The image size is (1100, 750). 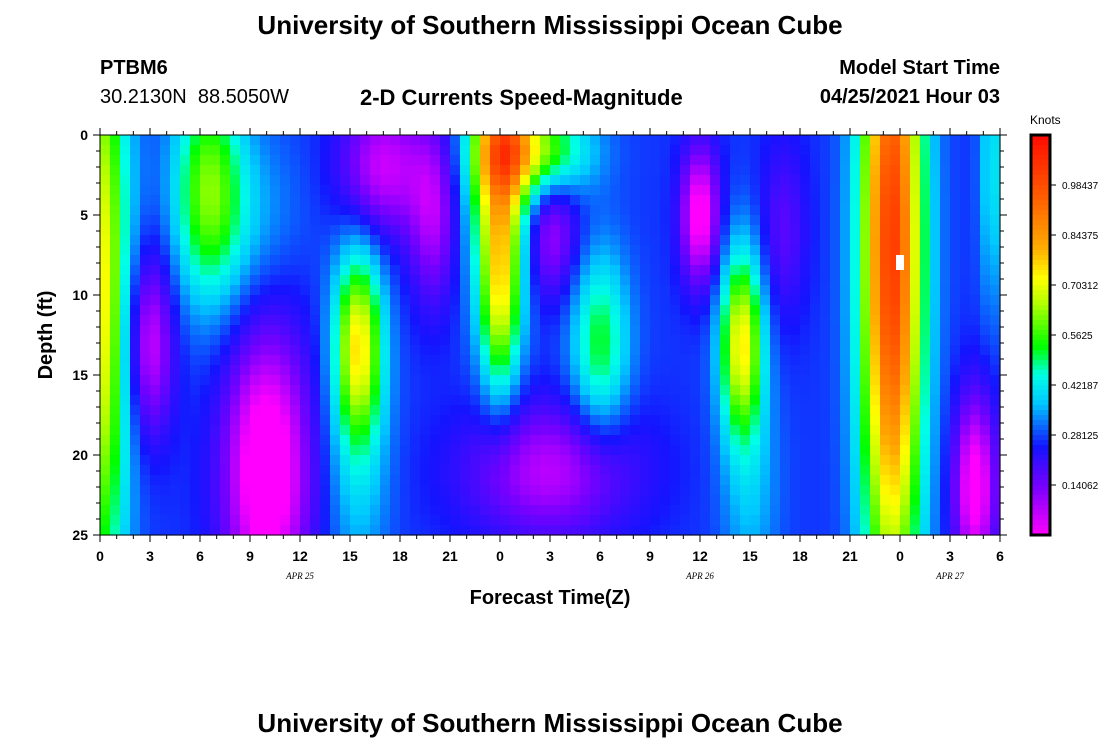 What do you see at coordinates (1080, 486) in the screenshot?
I see `colorbar-tick-label: 0.14062` at bounding box center [1080, 486].